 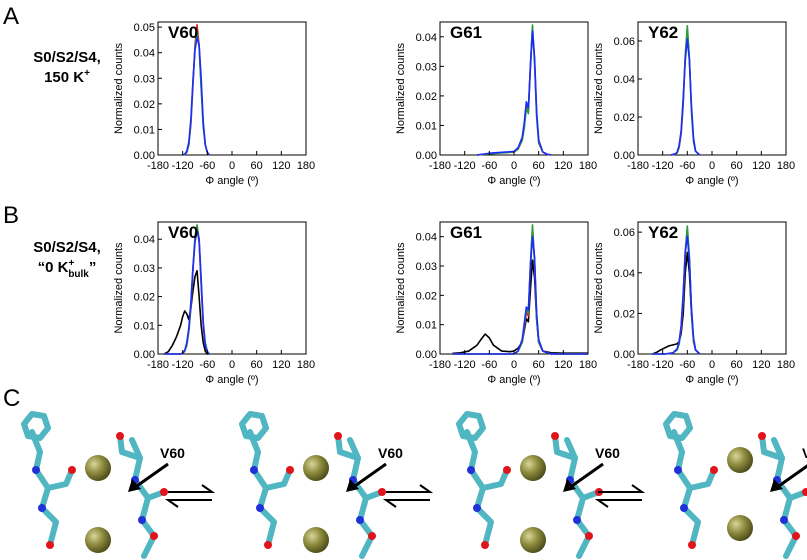 I want to click on x-tick-label: 180, so click(x=588, y=166).